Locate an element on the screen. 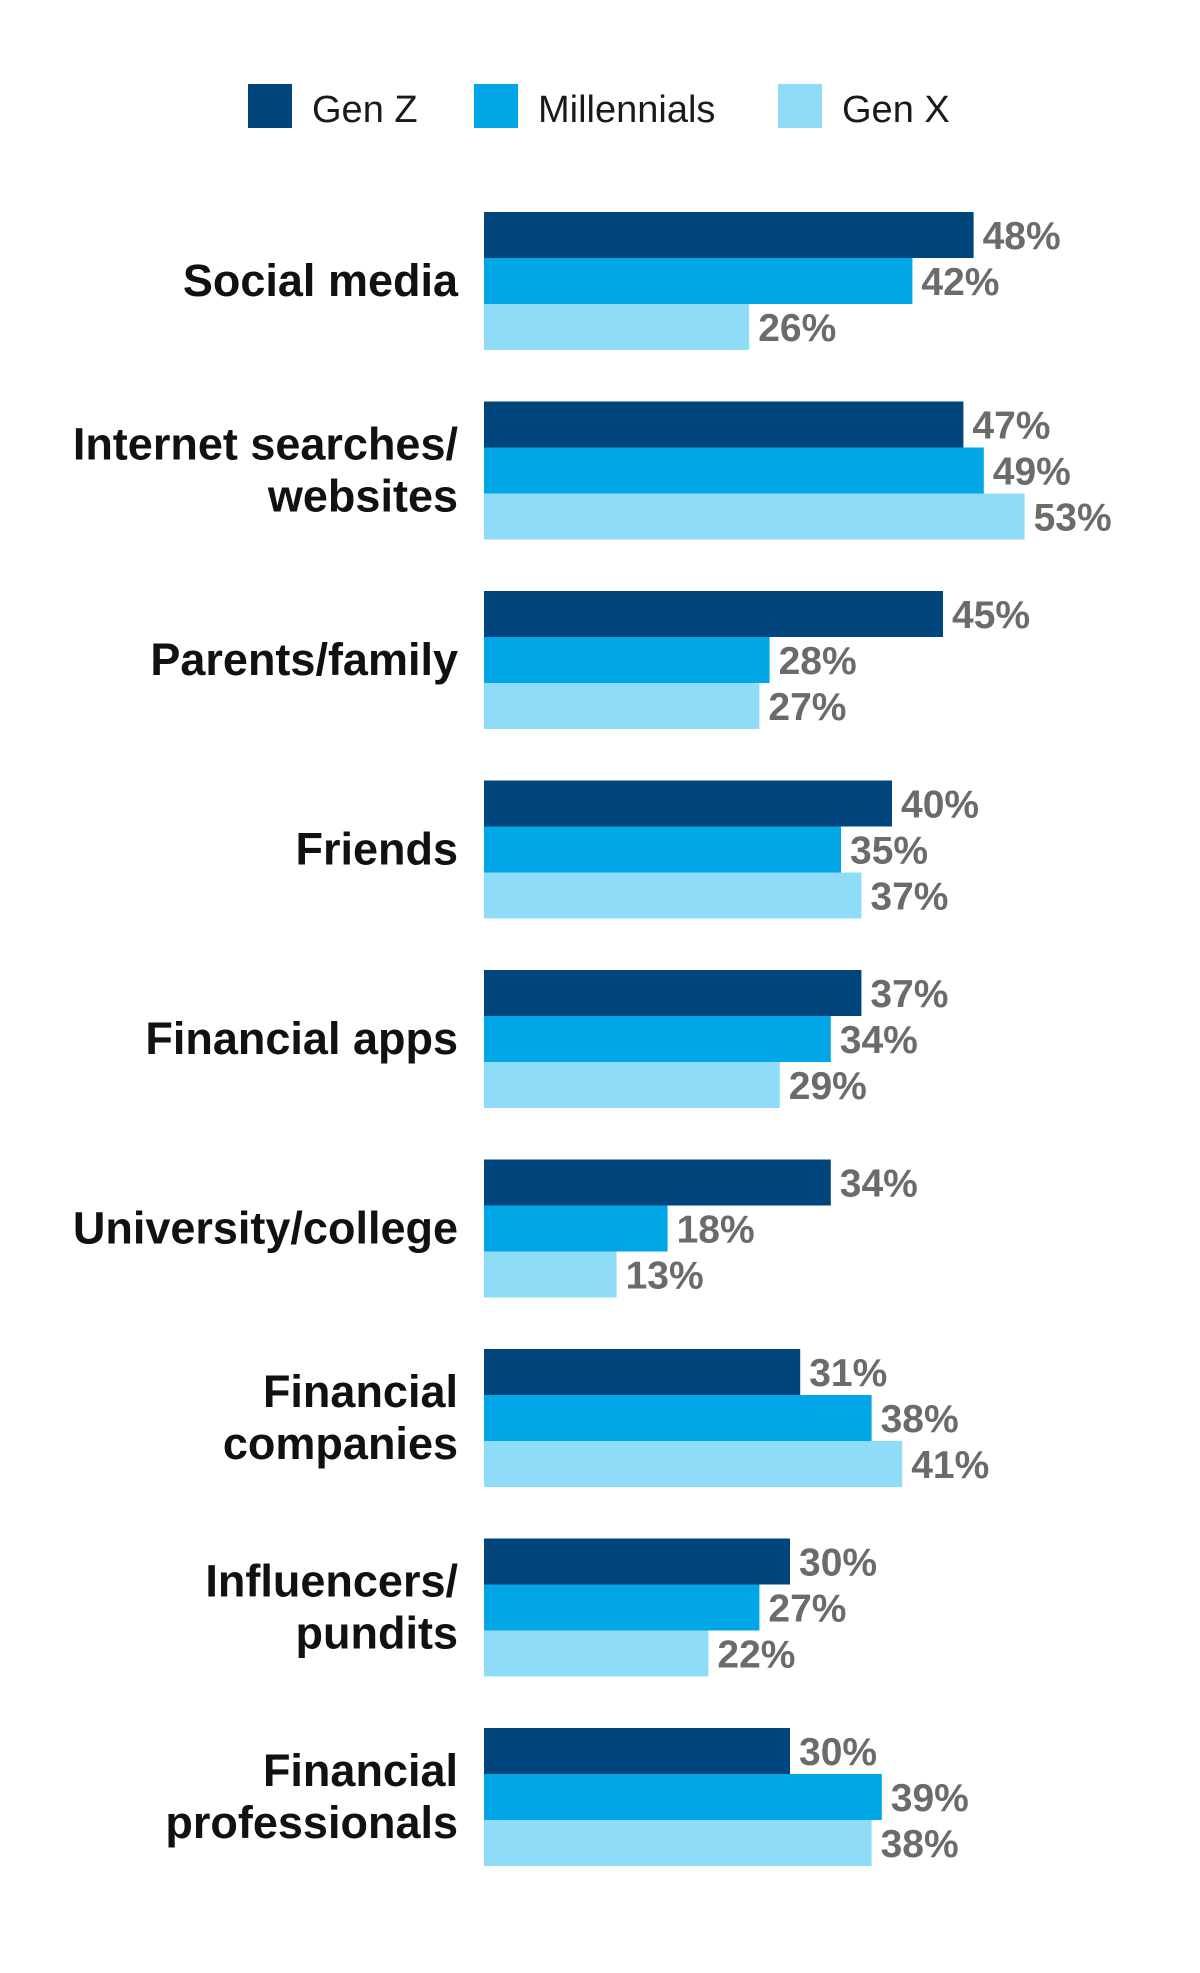 This screenshot has height=1973, width=1200. category-label-friends: Friends is located at coordinates (376, 849).